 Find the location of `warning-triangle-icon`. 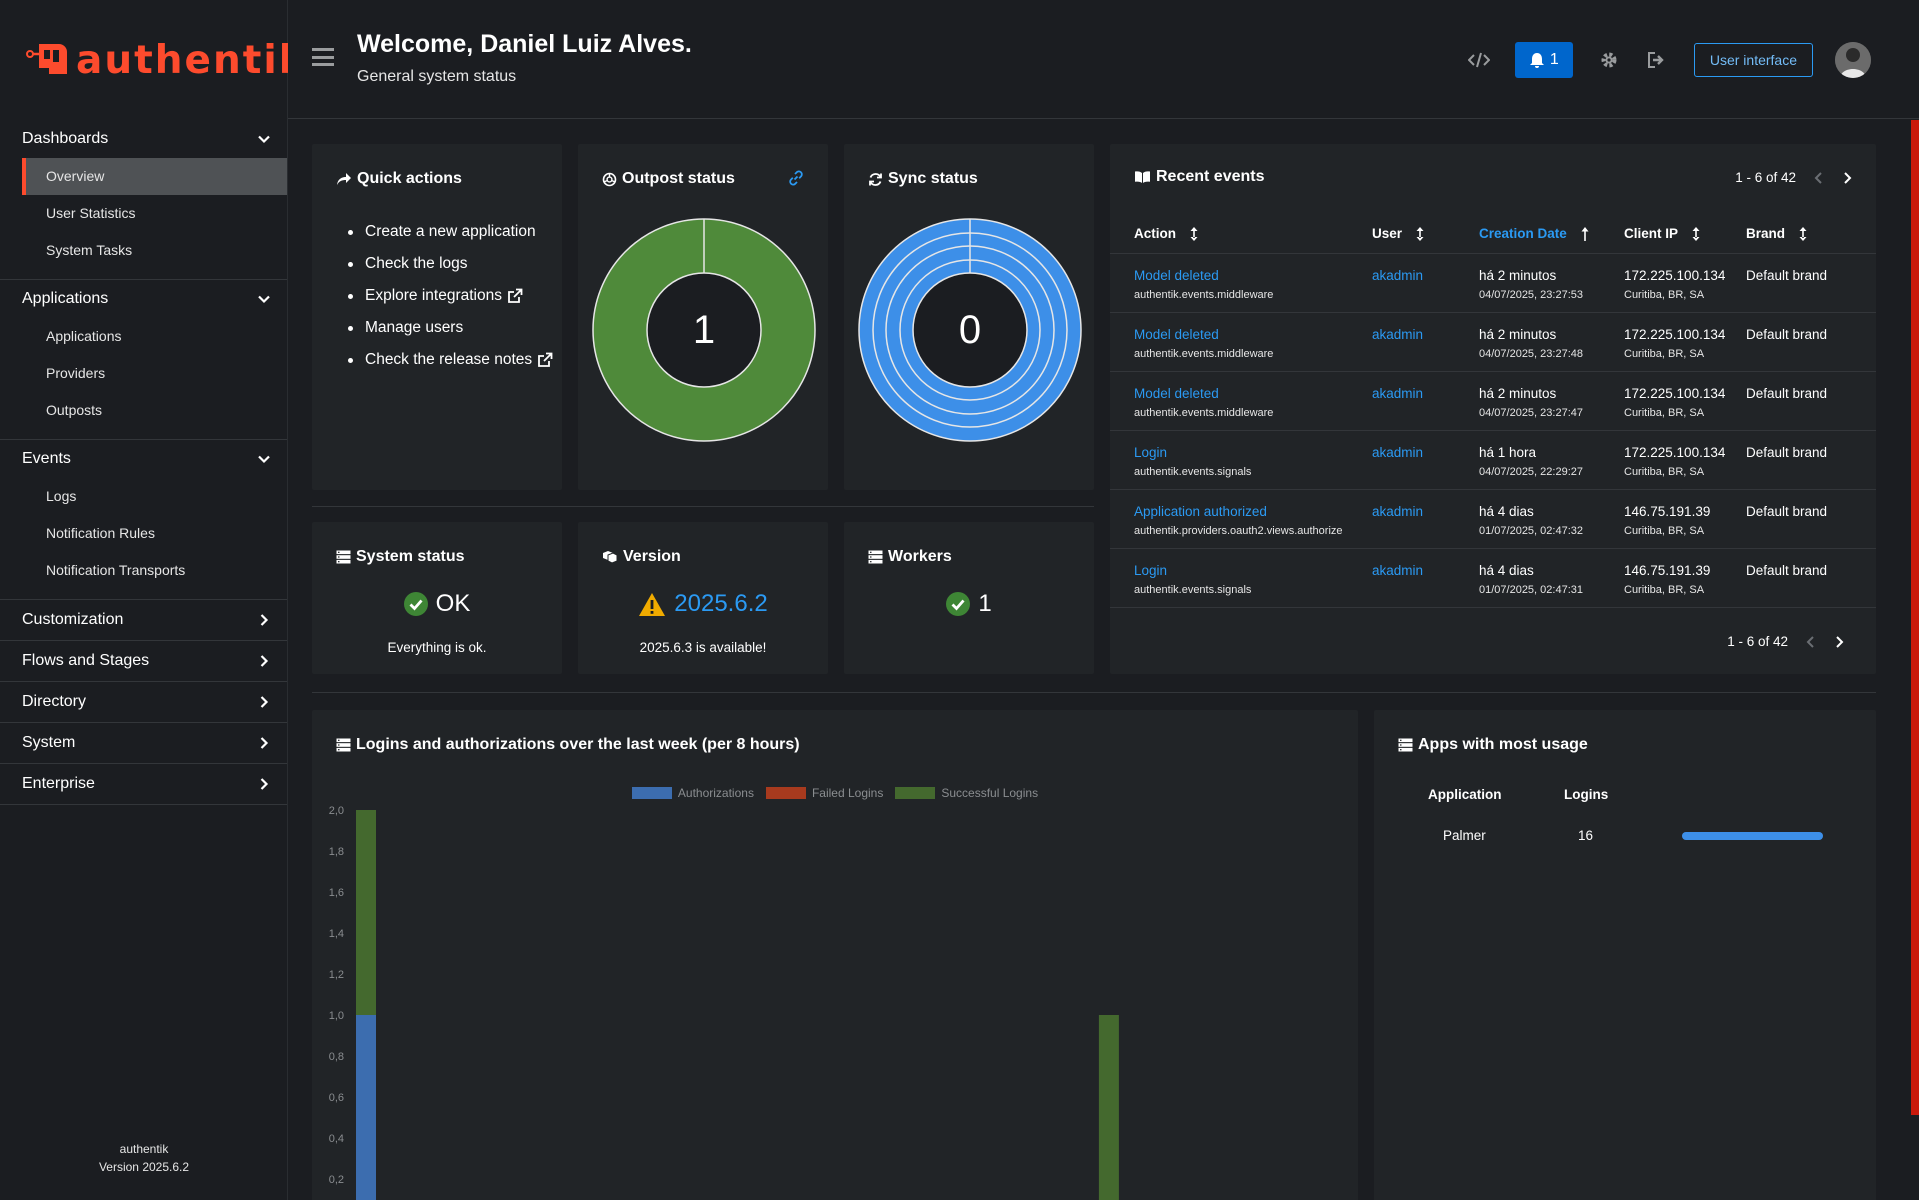

warning-triangle-icon is located at coordinates (652, 604).